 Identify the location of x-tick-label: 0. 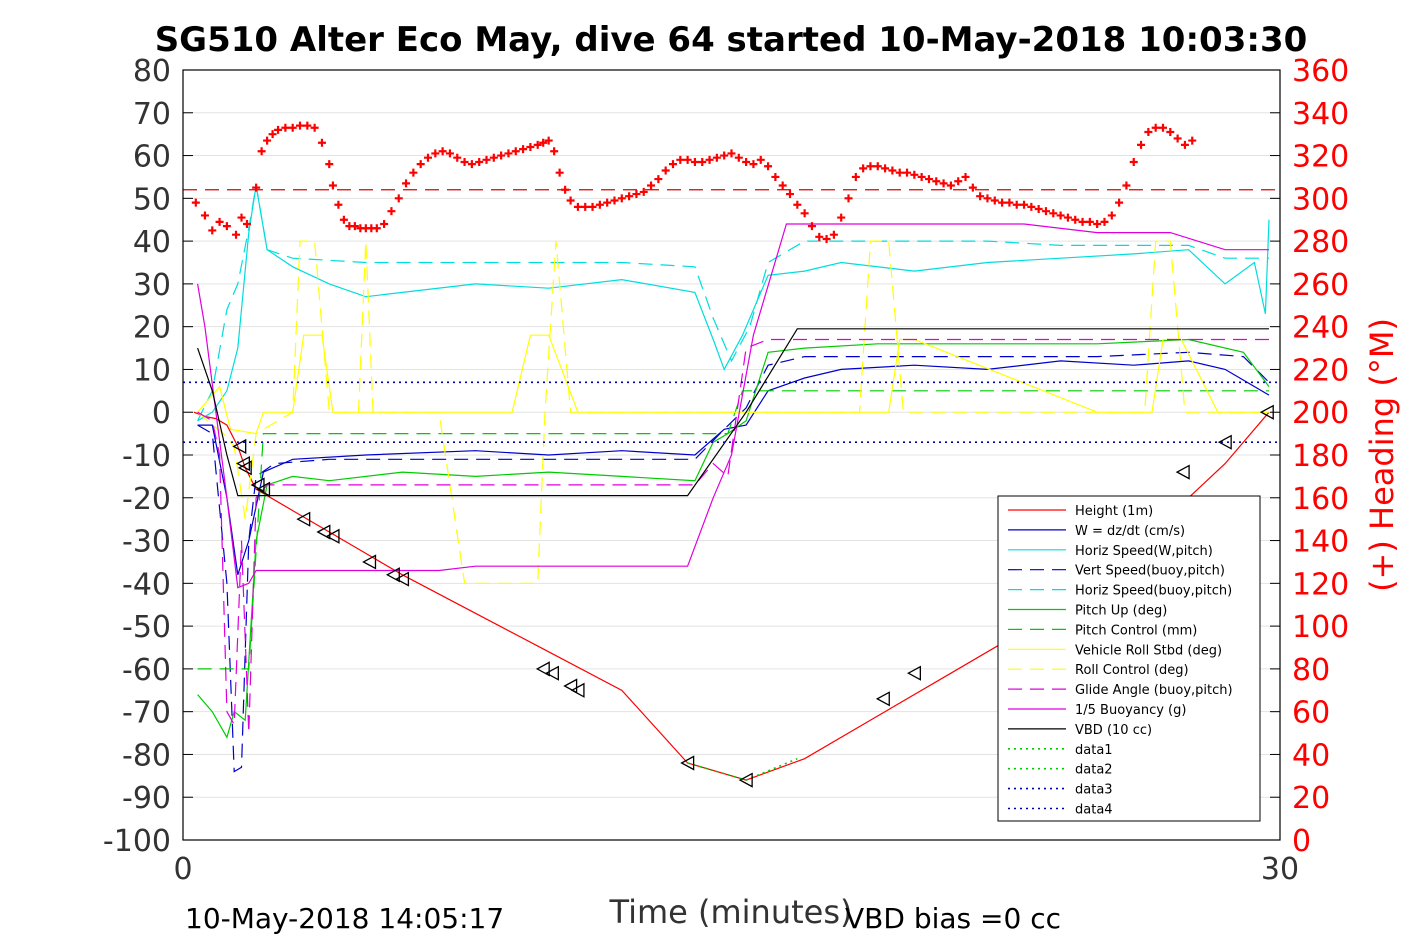
(182, 869).